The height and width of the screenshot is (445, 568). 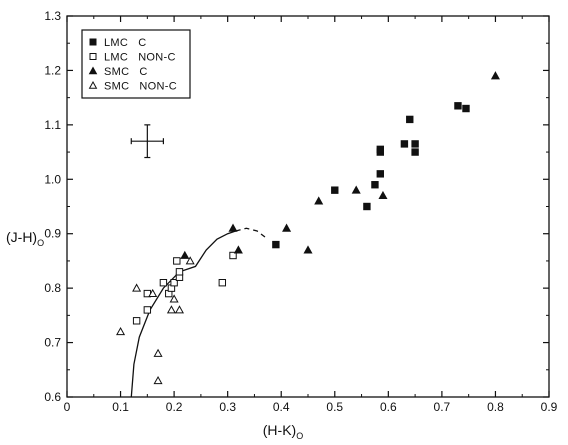 I want to click on legend: LMC C LMC NON-C SMC C SMC NON-C, so click(x=136, y=64).